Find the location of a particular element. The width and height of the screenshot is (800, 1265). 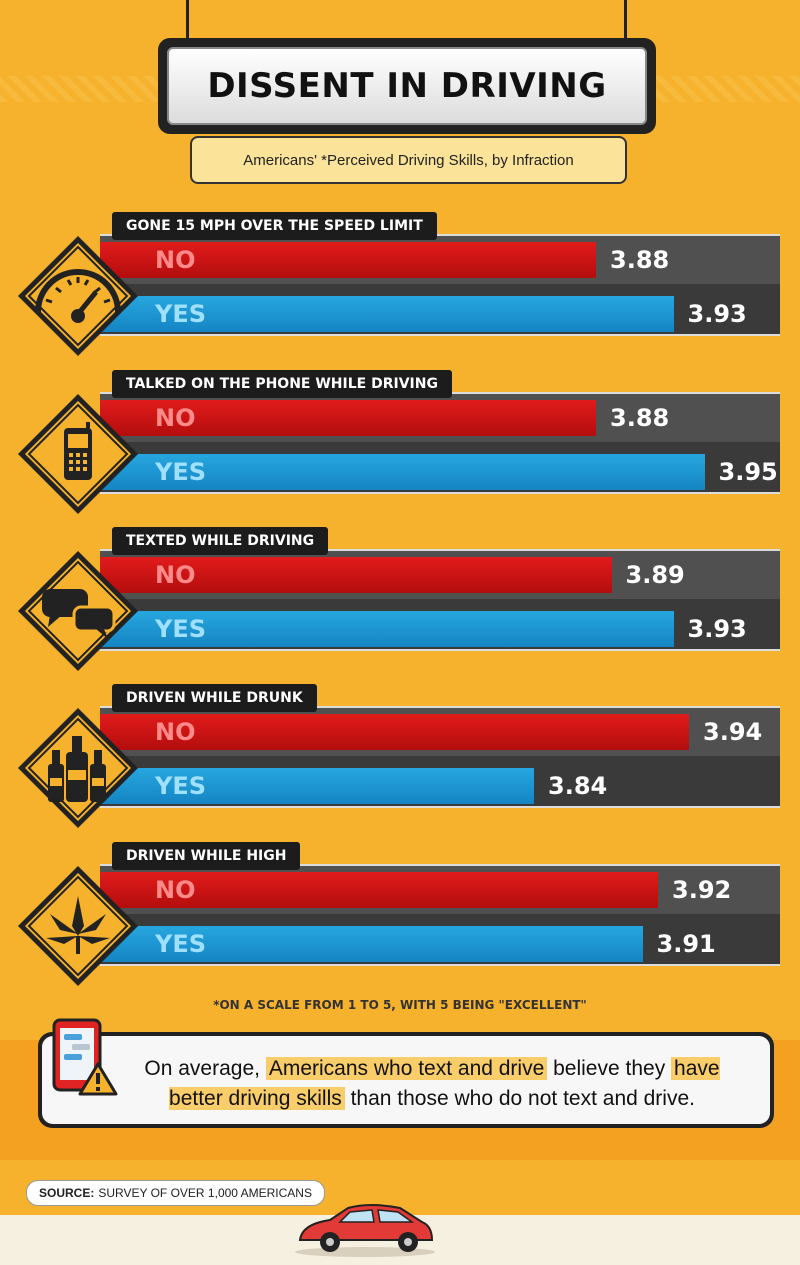

speech-bubbles-icon is located at coordinates (78, 611).